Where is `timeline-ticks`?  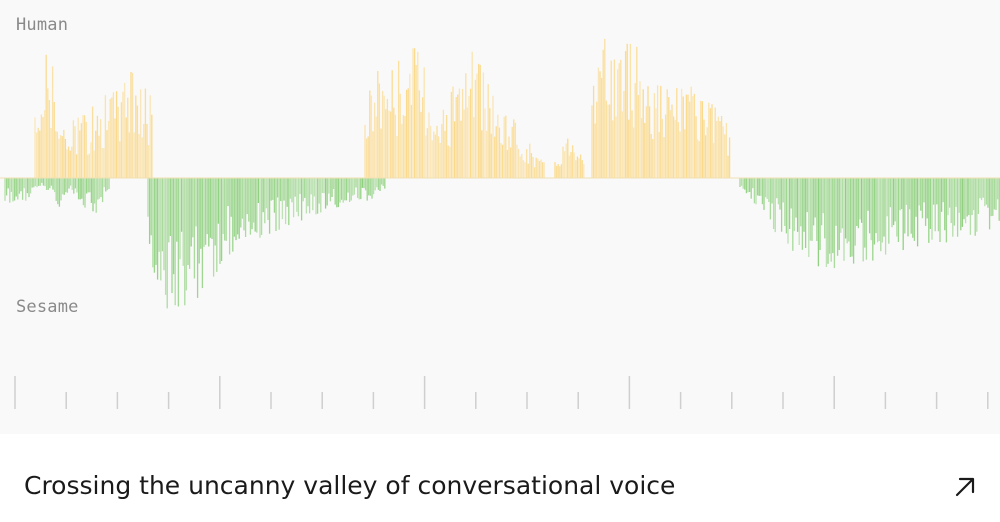 timeline-ticks is located at coordinates (501, 392).